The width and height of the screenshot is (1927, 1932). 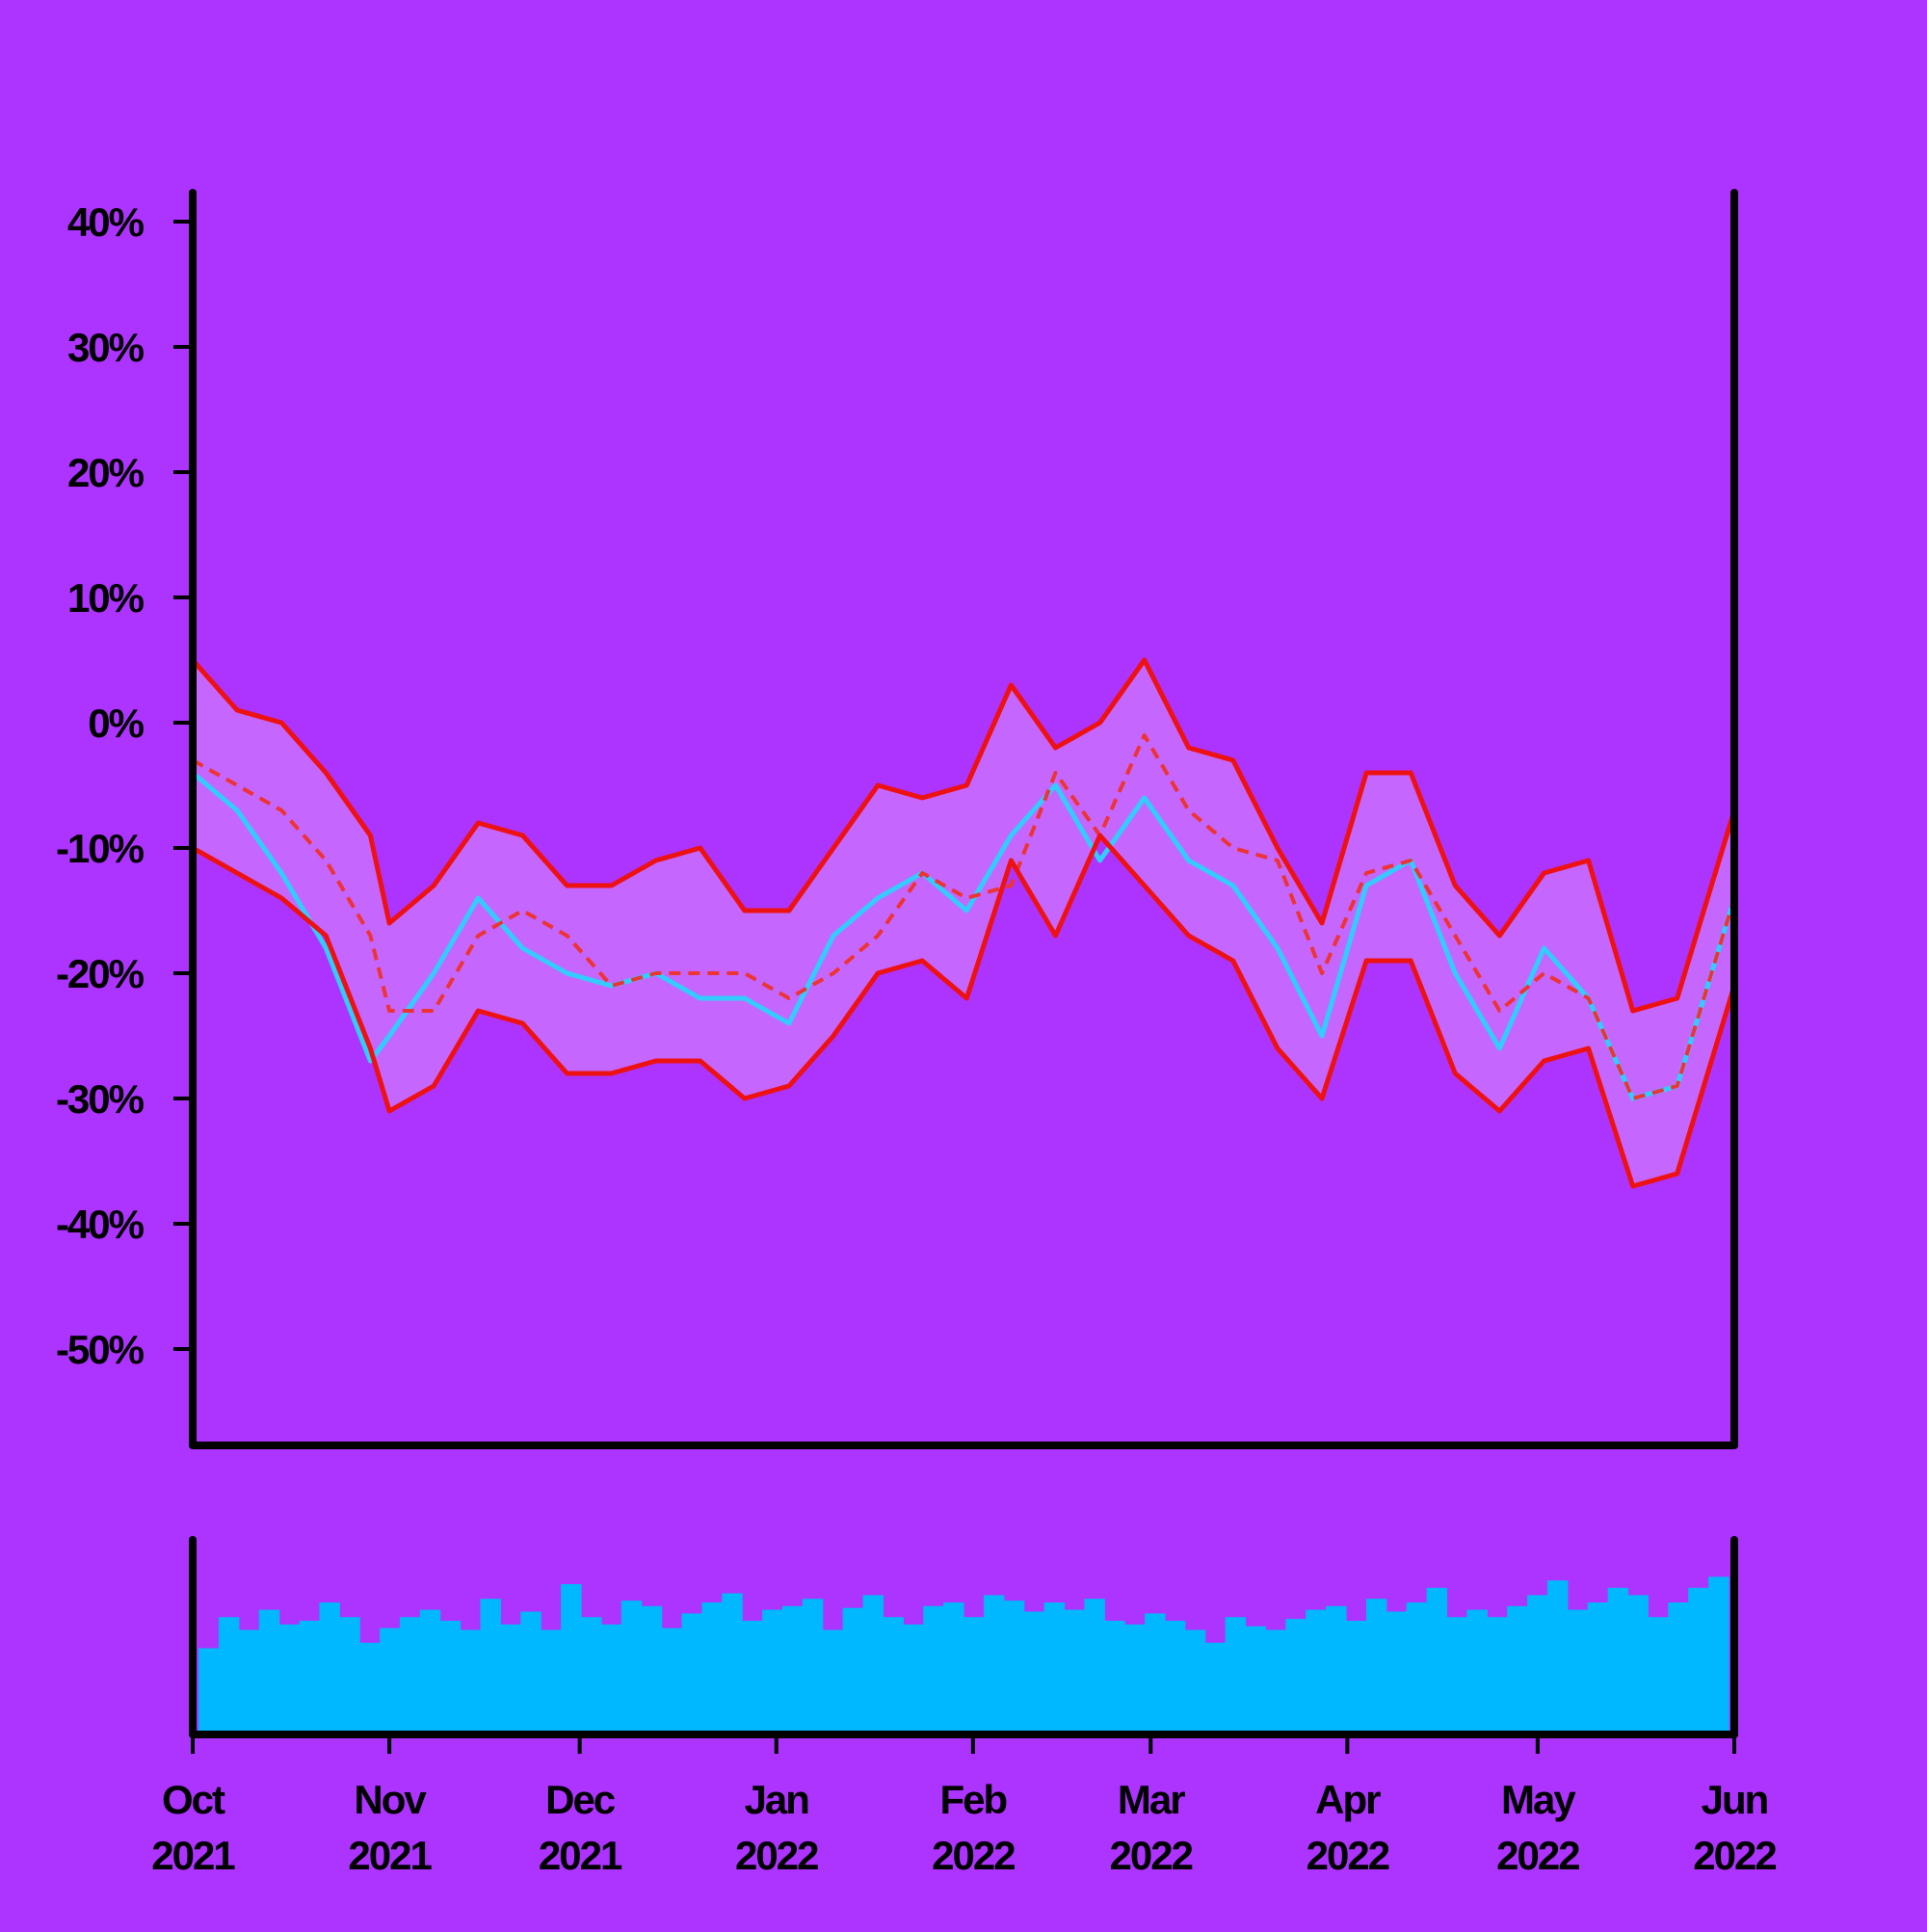 I want to click on y-tick-label: -40%, so click(x=100, y=1224).